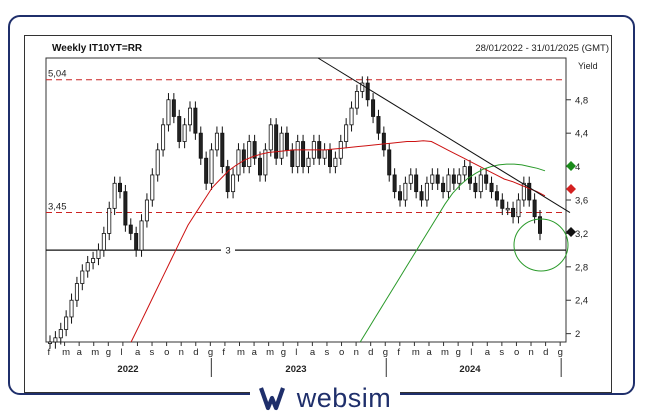 This screenshot has height=420, width=649. What do you see at coordinates (49, 352) in the screenshot?
I see `x-tick-label: f` at bounding box center [49, 352].